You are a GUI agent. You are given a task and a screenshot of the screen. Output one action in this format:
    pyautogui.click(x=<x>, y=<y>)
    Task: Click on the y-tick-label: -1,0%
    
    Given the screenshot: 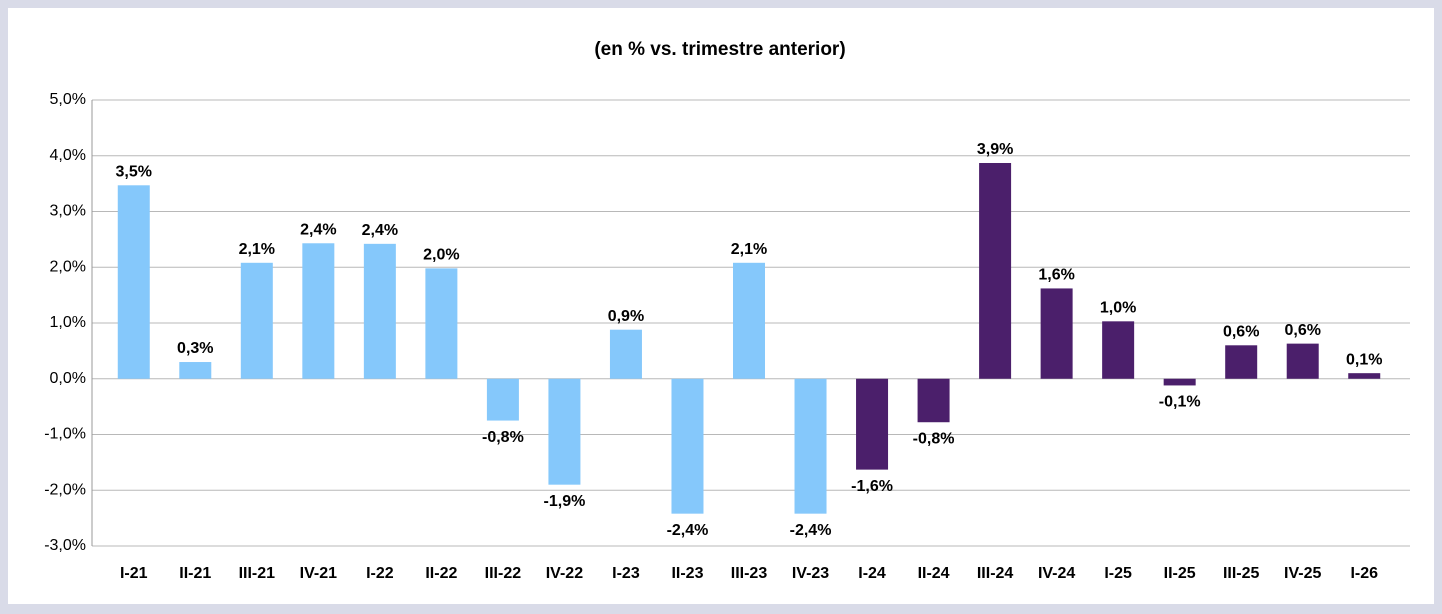 What is the action you would take?
    pyautogui.click(x=65, y=434)
    